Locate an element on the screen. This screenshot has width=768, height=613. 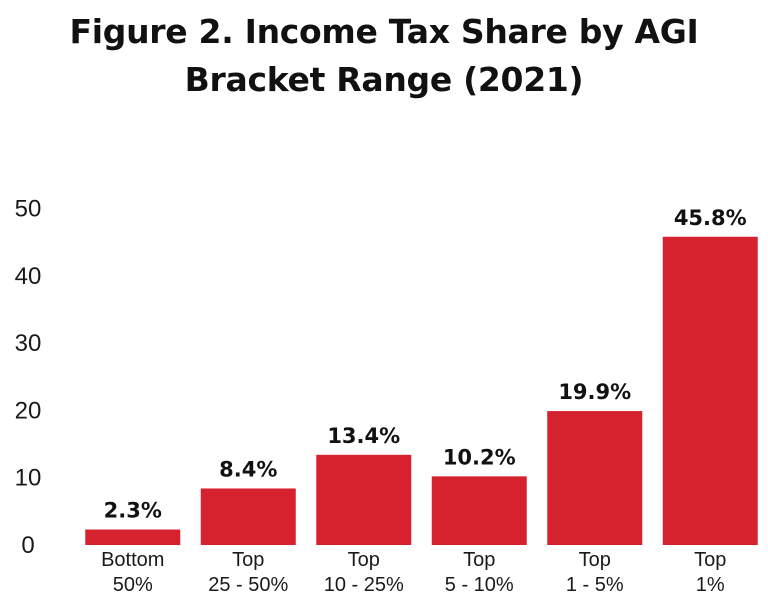
bar-data-label: 19.9% is located at coordinates (594, 392).